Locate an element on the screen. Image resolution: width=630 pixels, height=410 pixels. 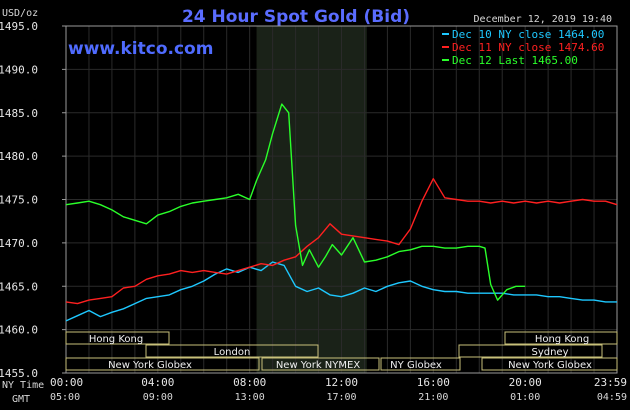
session-label-ny-globex-3: New York Globex is located at coordinates (550, 365).